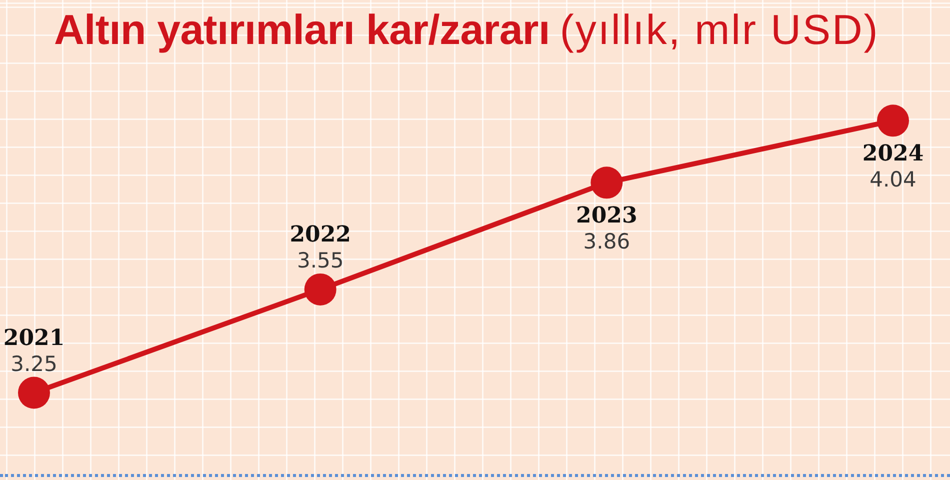 Image resolution: width=950 pixels, height=480 pixels. Describe the element at coordinates (606, 242) in the screenshot. I see `data-label: 3.86` at that location.